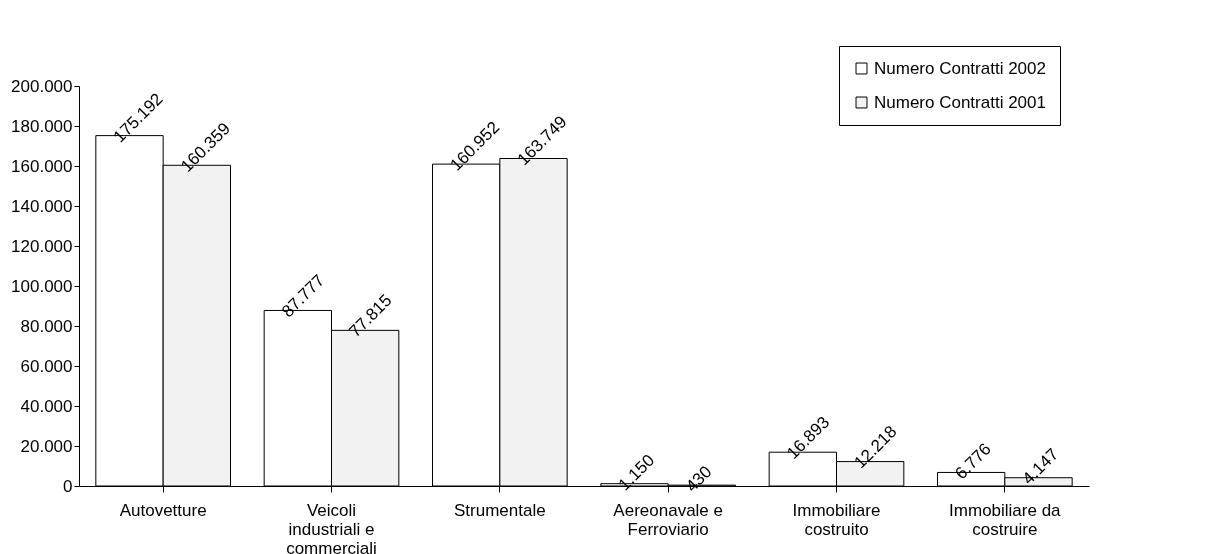 Image resolution: width=1216 pixels, height=554 pixels. I want to click on y-tick-label: 40.000, so click(46, 406).